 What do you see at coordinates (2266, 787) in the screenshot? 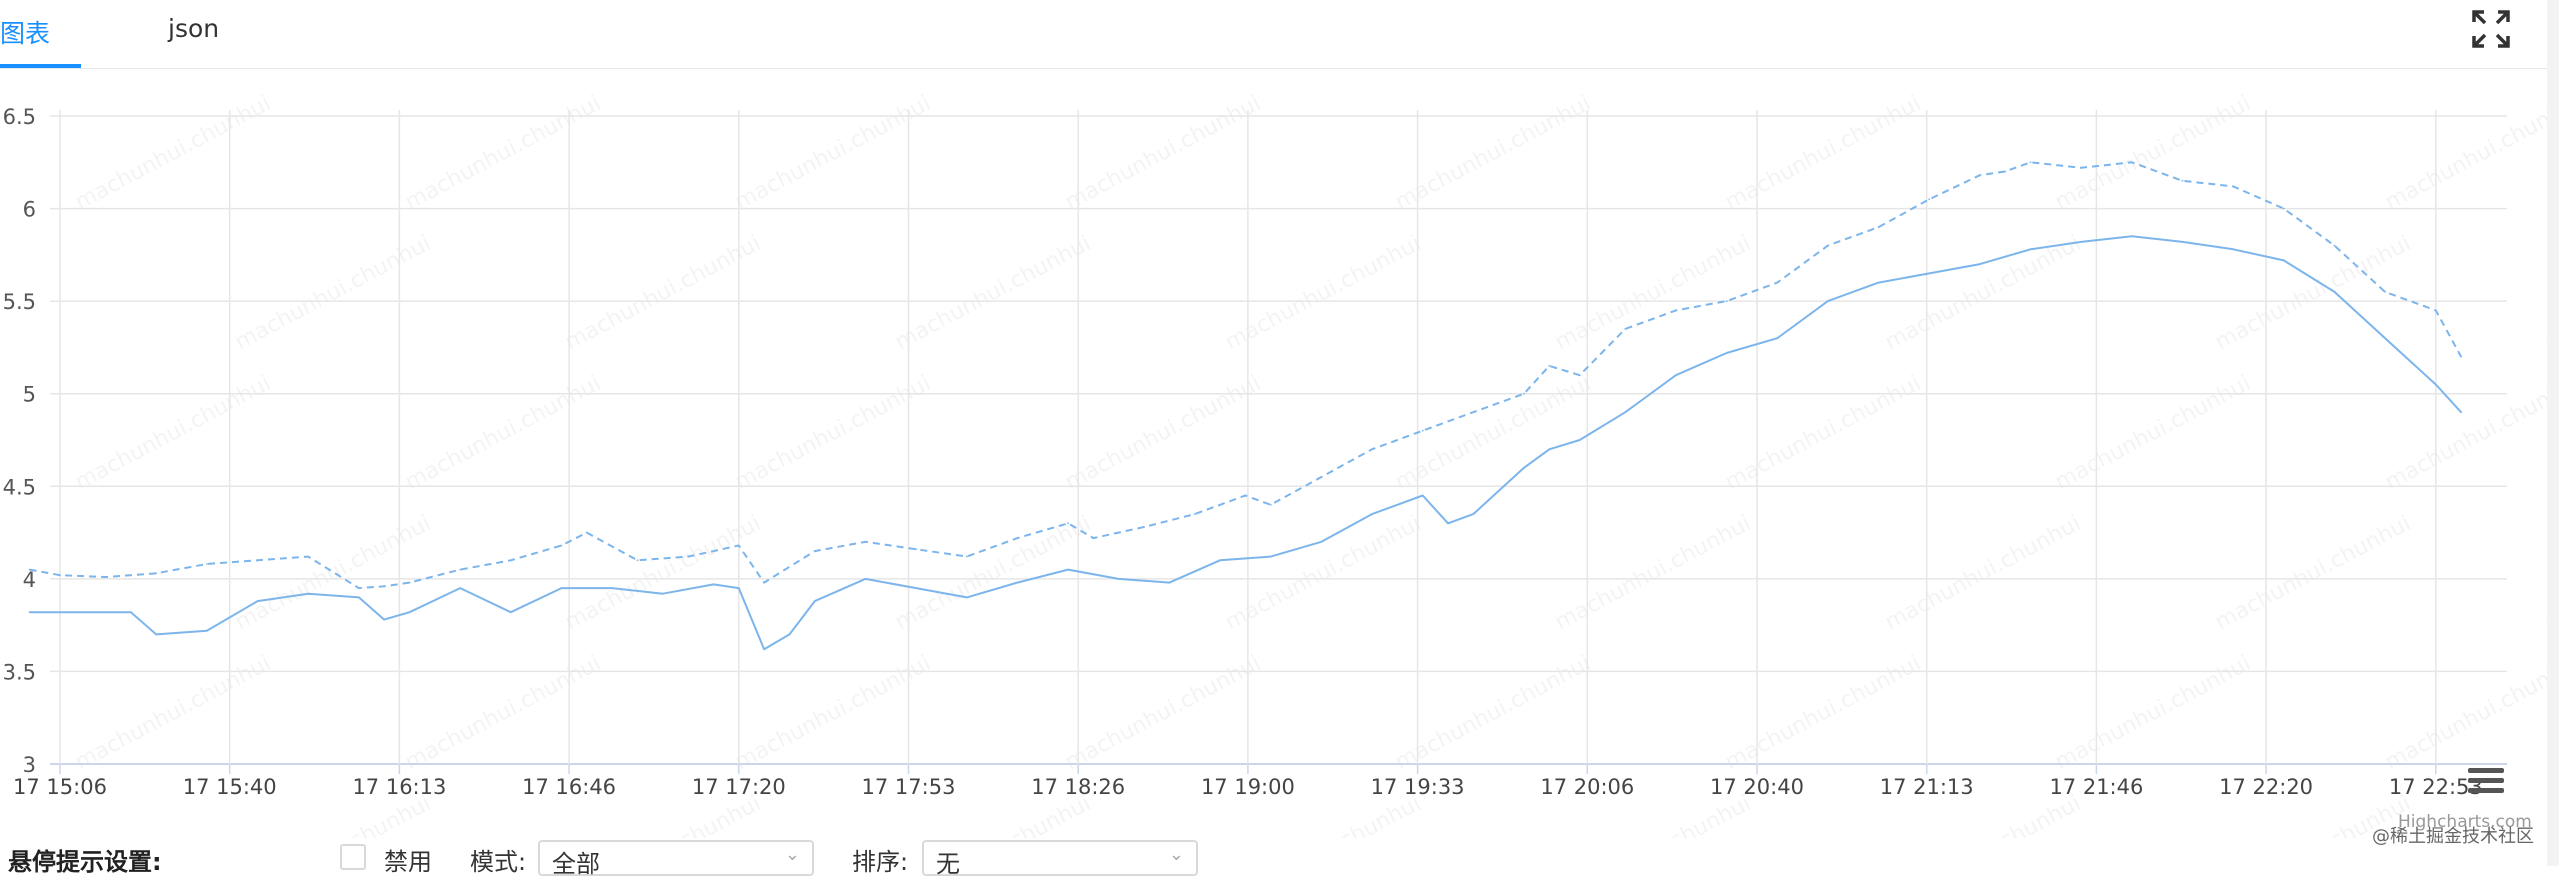
I see `x-tick-label: 17 22:20` at bounding box center [2266, 787].